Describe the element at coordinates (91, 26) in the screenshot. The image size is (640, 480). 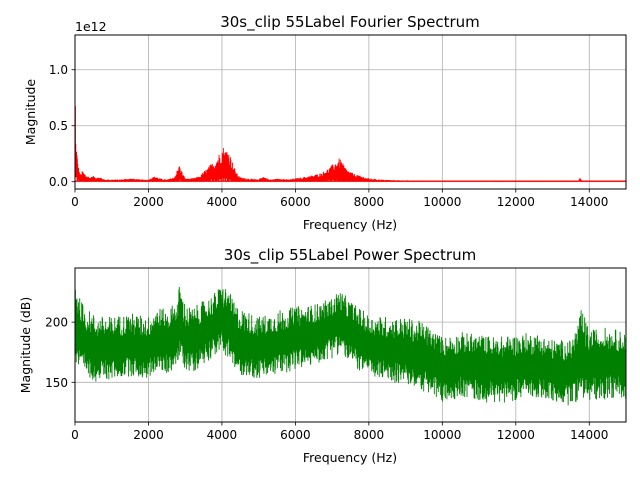
I see `fourier-offset-label: 1e12` at that location.